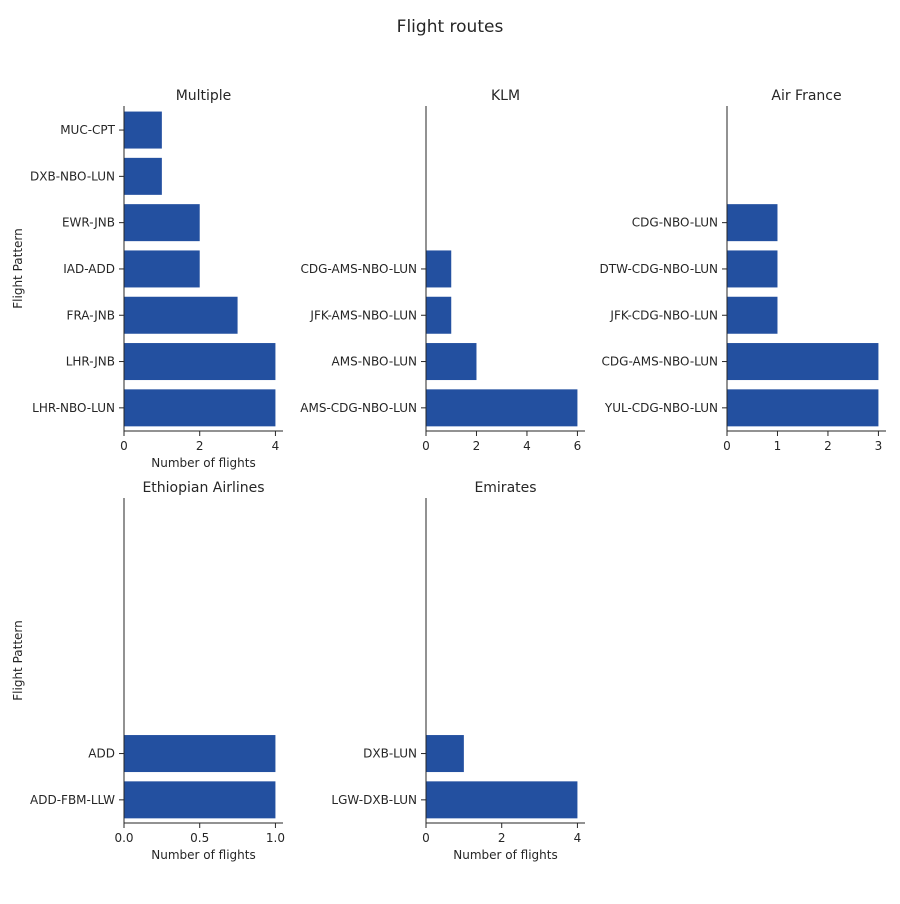 This screenshot has width=900, height=904. I want to click on x-tick-label: 0.5, so click(199, 838).